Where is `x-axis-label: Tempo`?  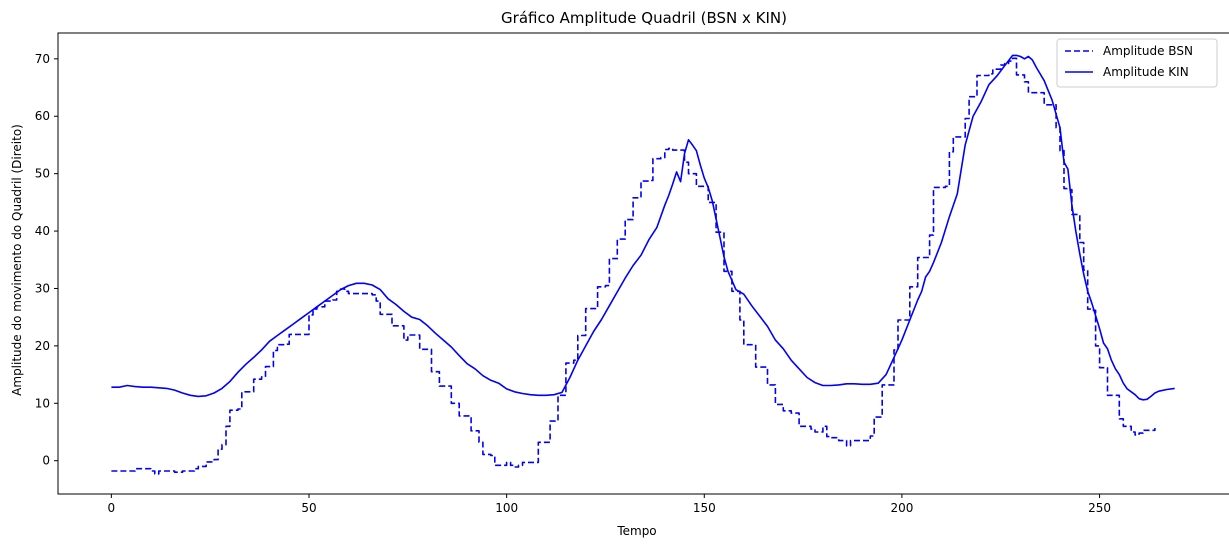 x-axis-label: Tempo is located at coordinates (636, 531).